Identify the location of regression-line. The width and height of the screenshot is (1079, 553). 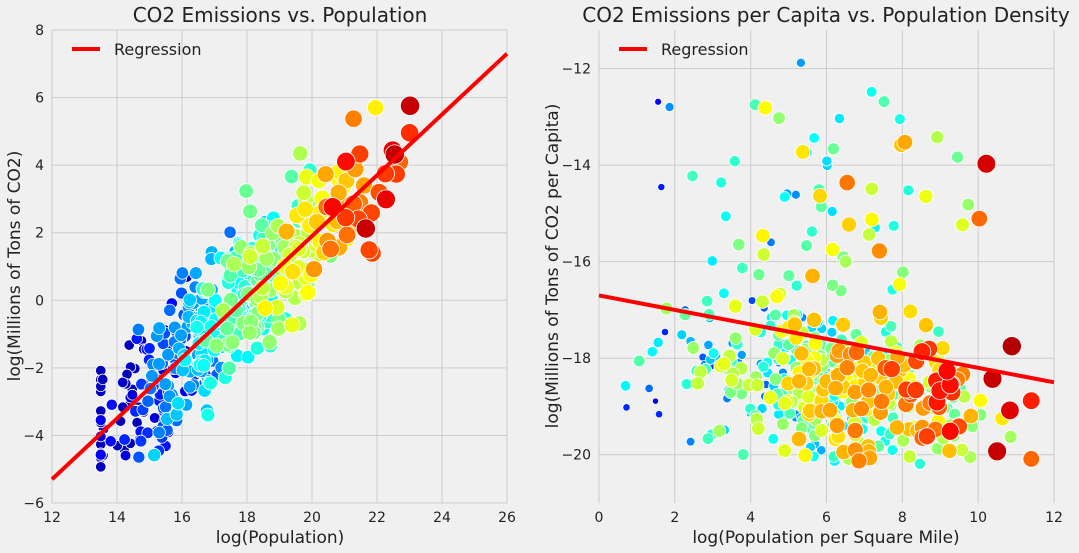
(826, 339).